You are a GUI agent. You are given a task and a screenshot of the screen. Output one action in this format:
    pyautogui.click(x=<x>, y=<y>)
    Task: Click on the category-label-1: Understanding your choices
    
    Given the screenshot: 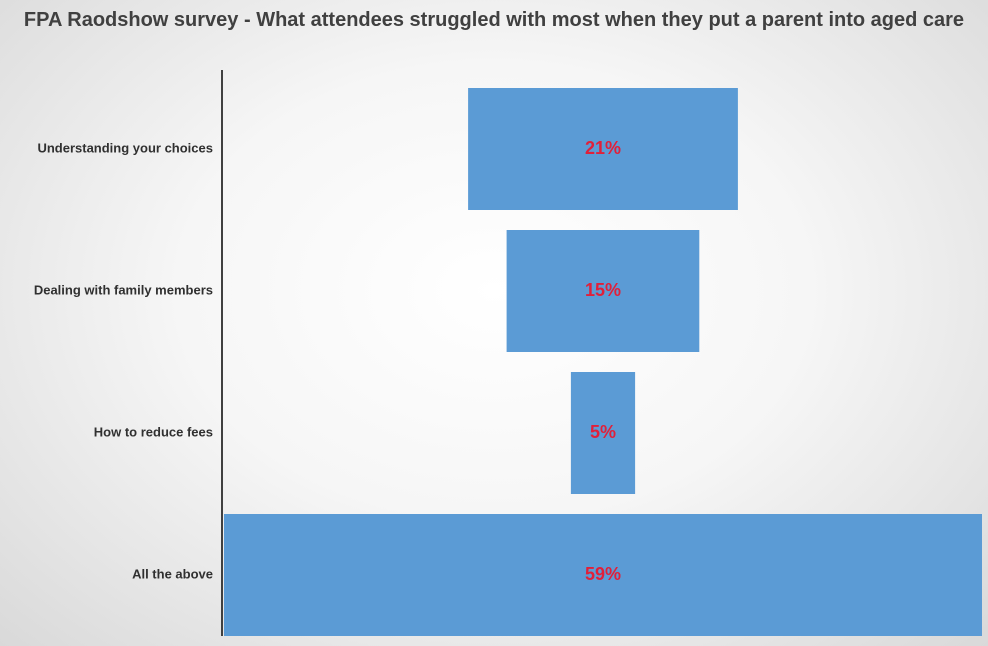 What is the action you would take?
    pyautogui.click(x=125, y=147)
    